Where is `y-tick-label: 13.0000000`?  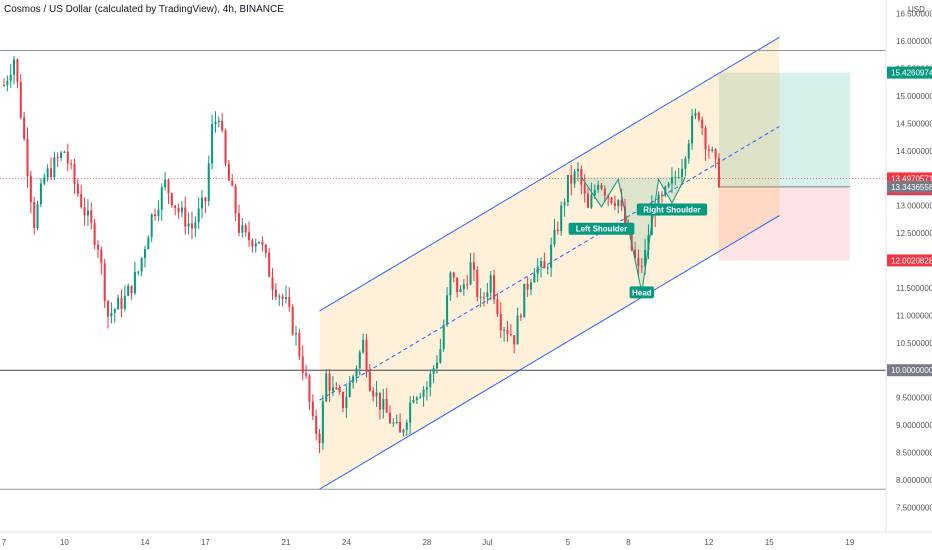
y-tick-label: 13.0000000 is located at coordinates (914, 206).